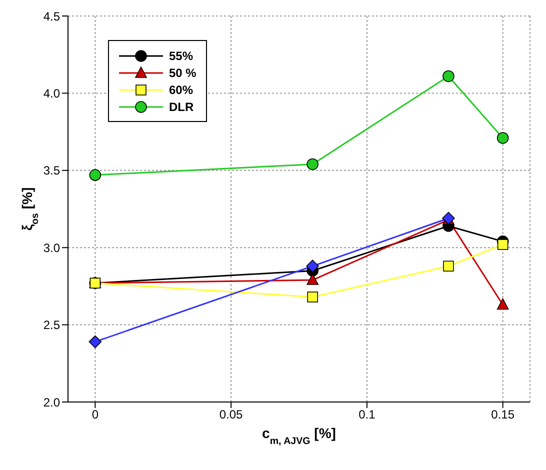 The width and height of the screenshot is (546, 470). What do you see at coordinates (95, 415) in the screenshot?
I see `x-tick-label: 0` at bounding box center [95, 415].